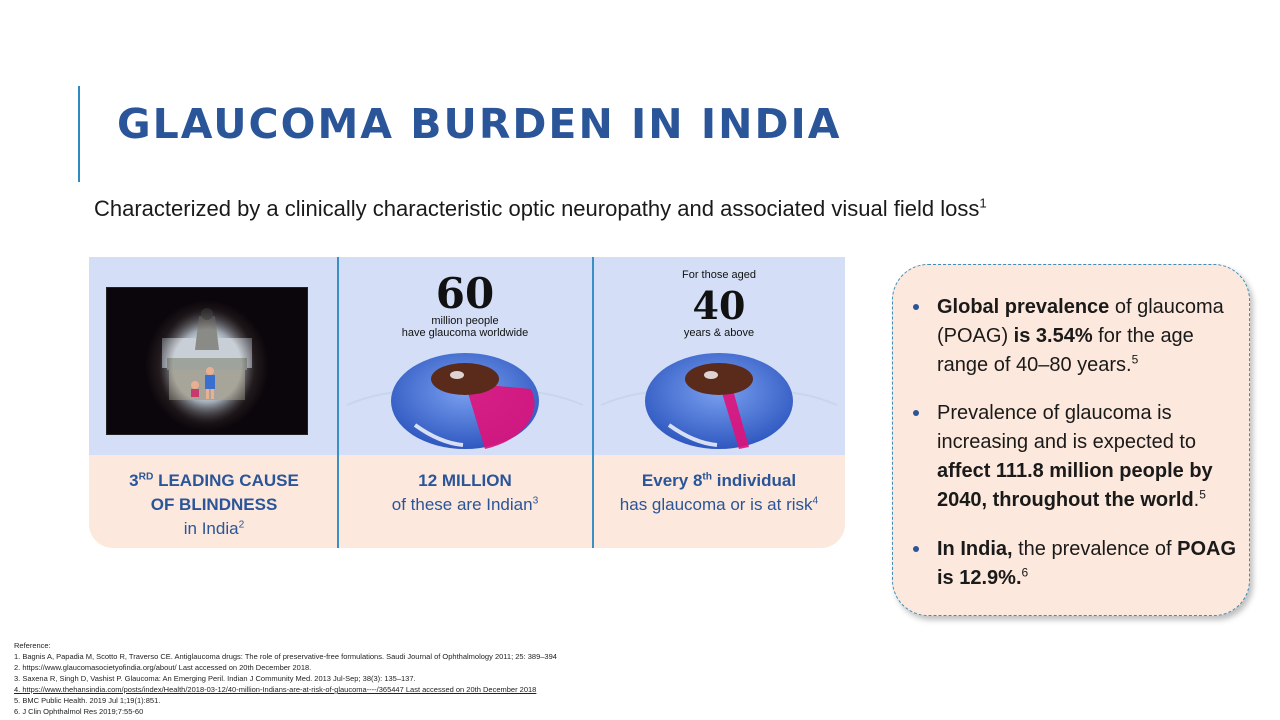 Image resolution: width=1280 pixels, height=720 pixels. I want to click on reference-item: 6. J Clin Ophthalmol Res 2019;7:55-60, so click(79, 711).